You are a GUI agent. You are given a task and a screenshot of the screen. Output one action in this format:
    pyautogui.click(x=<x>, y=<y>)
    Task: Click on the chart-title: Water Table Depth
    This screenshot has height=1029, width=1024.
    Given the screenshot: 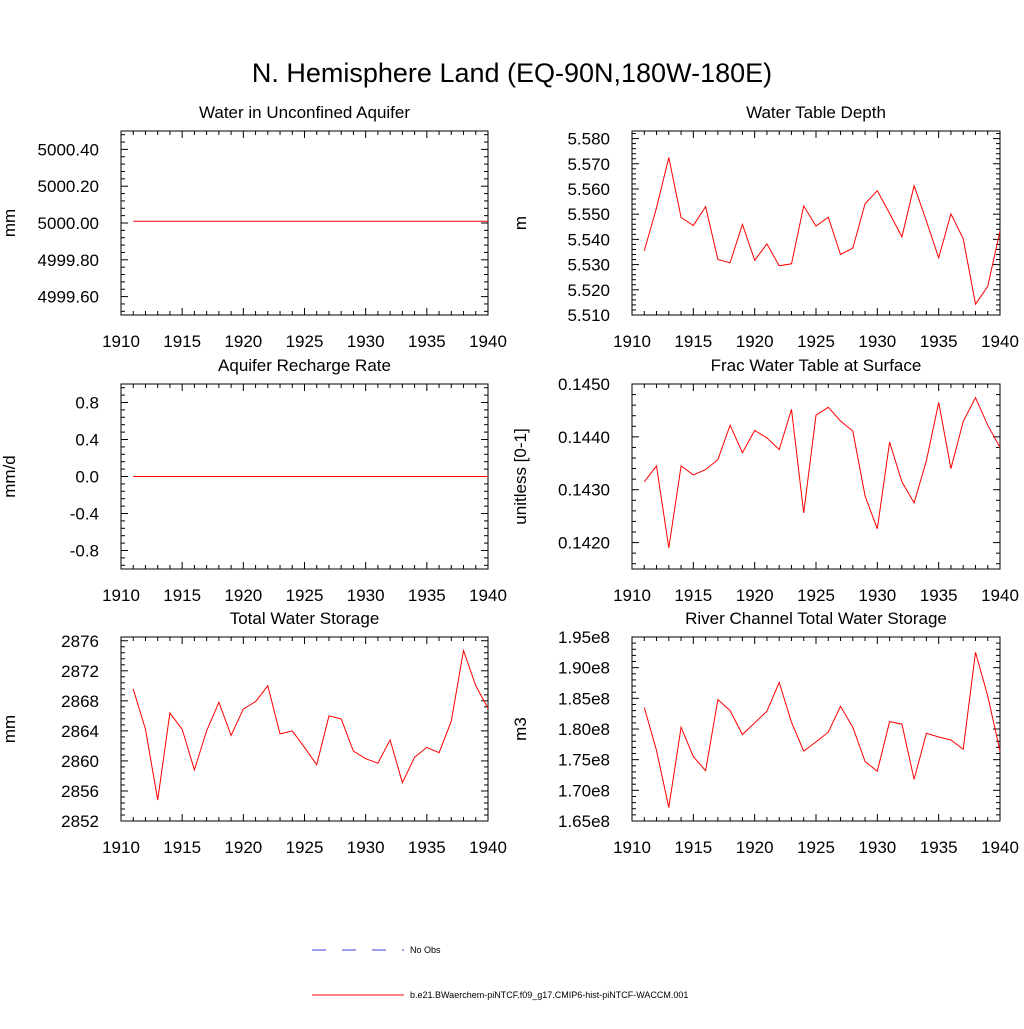 What is the action you would take?
    pyautogui.click(x=816, y=112)
    